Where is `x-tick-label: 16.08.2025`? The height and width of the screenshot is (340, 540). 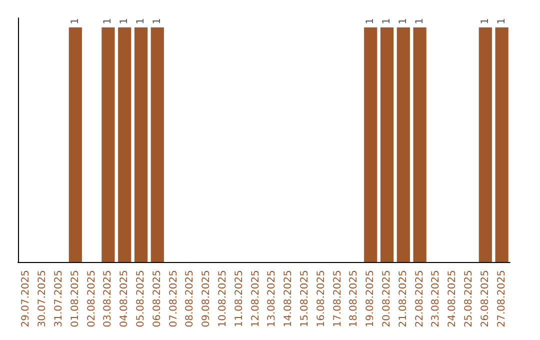
x-tick-label: 16.08.2025 is located at coordinates (321, 299).